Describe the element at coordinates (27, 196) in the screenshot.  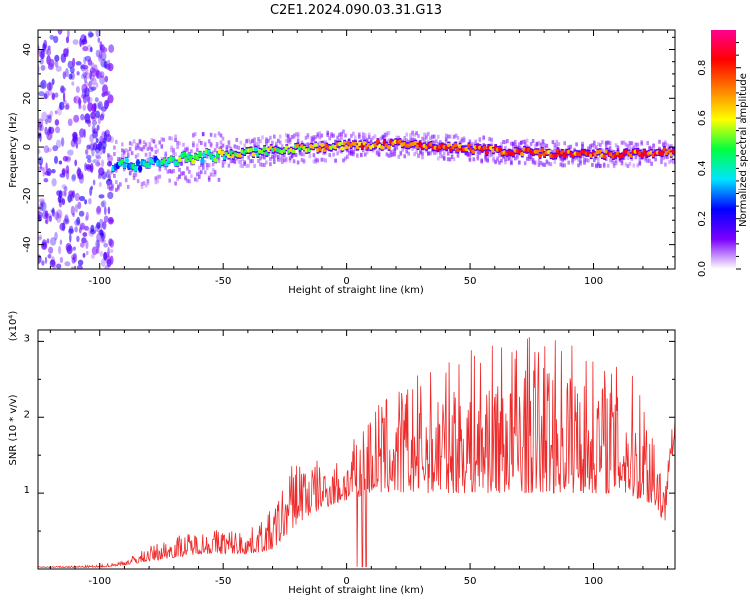
I see `spectrogram-y-tick-label: -20` at that location.